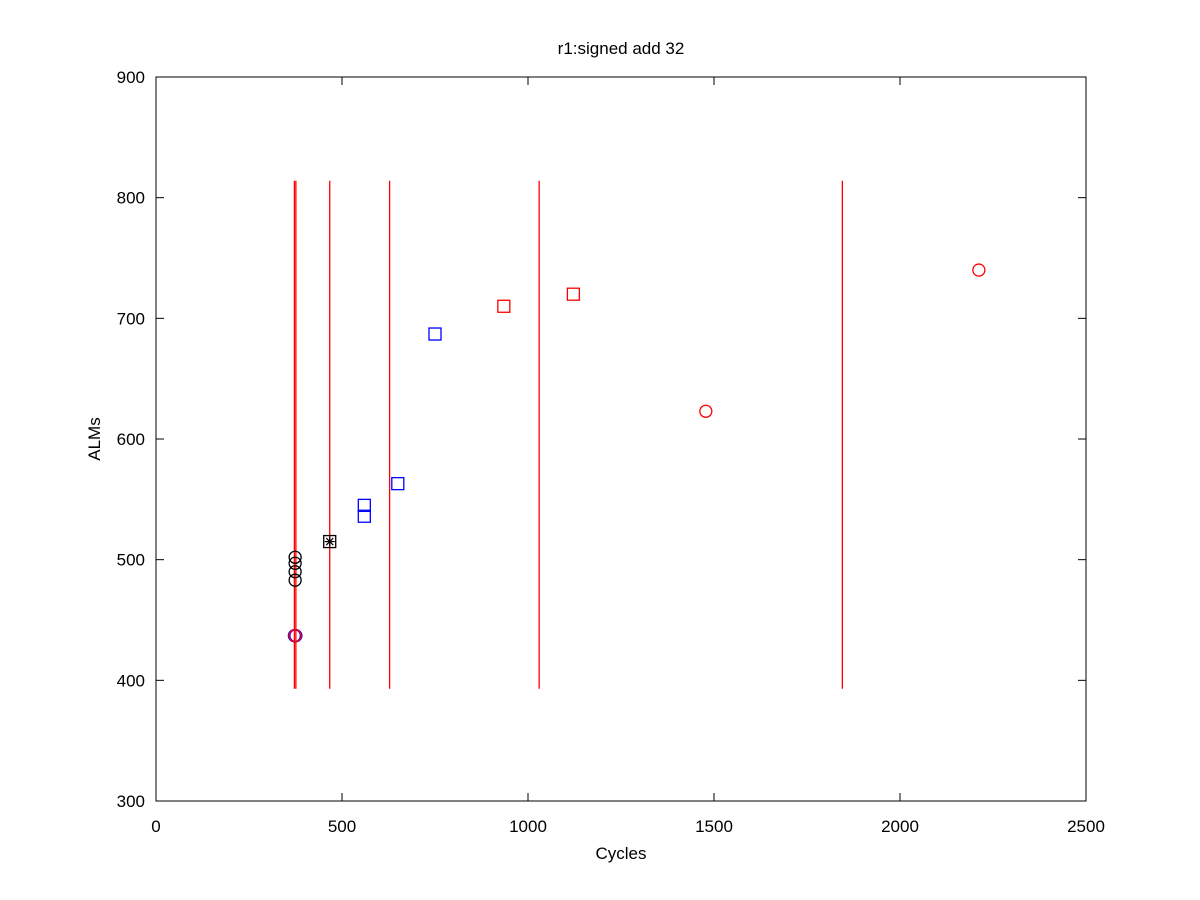 The height and width of the screenshot is (900, 1200). What do you see at coordinates (131, 198) in the screenshot?
I see `y-tick-label: 800` at bounding box center [131, 198].